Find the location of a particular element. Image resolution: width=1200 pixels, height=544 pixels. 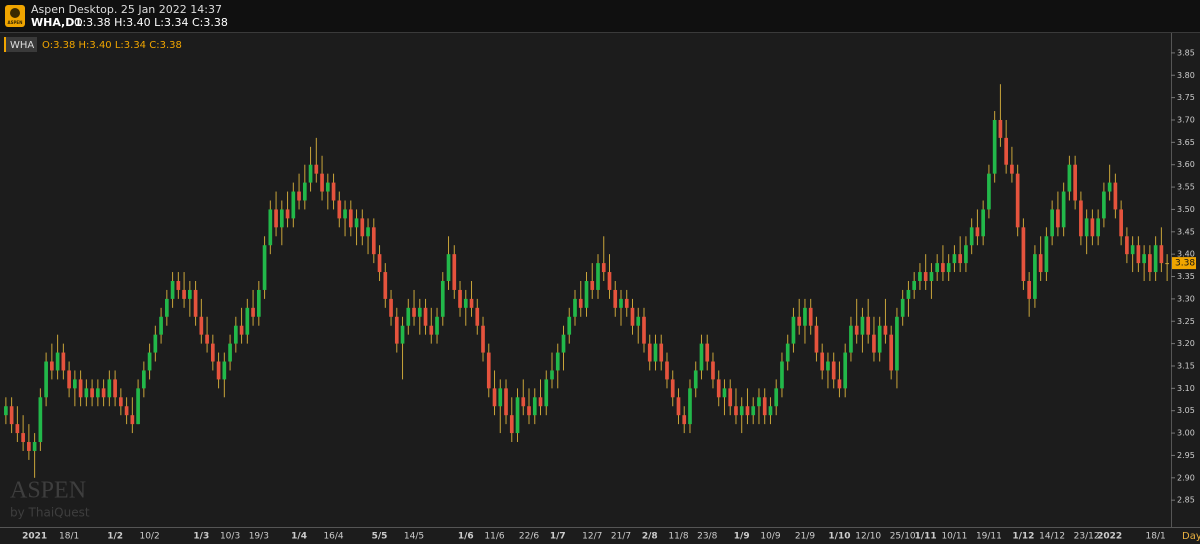

legend-symbol: WHA is located at coordinates (22, 45).